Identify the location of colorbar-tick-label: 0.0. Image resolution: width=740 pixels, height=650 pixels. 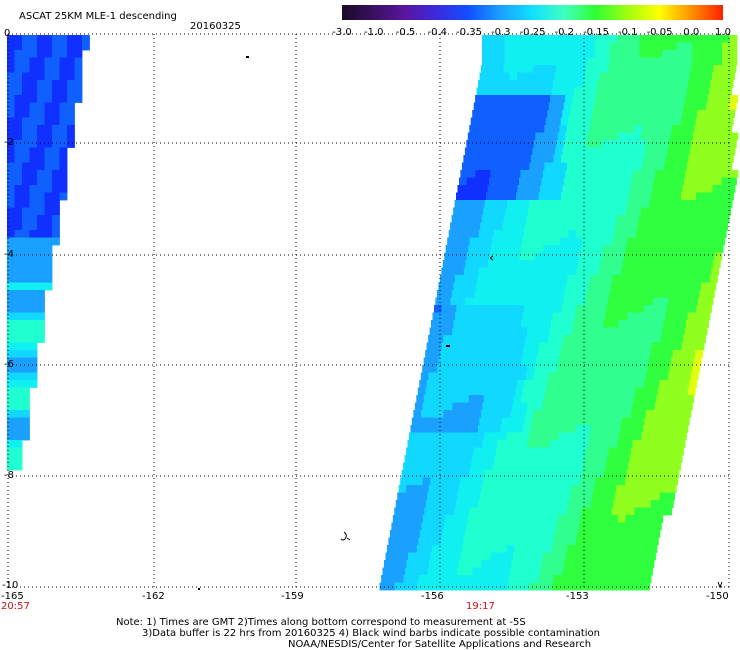
(691, 32).